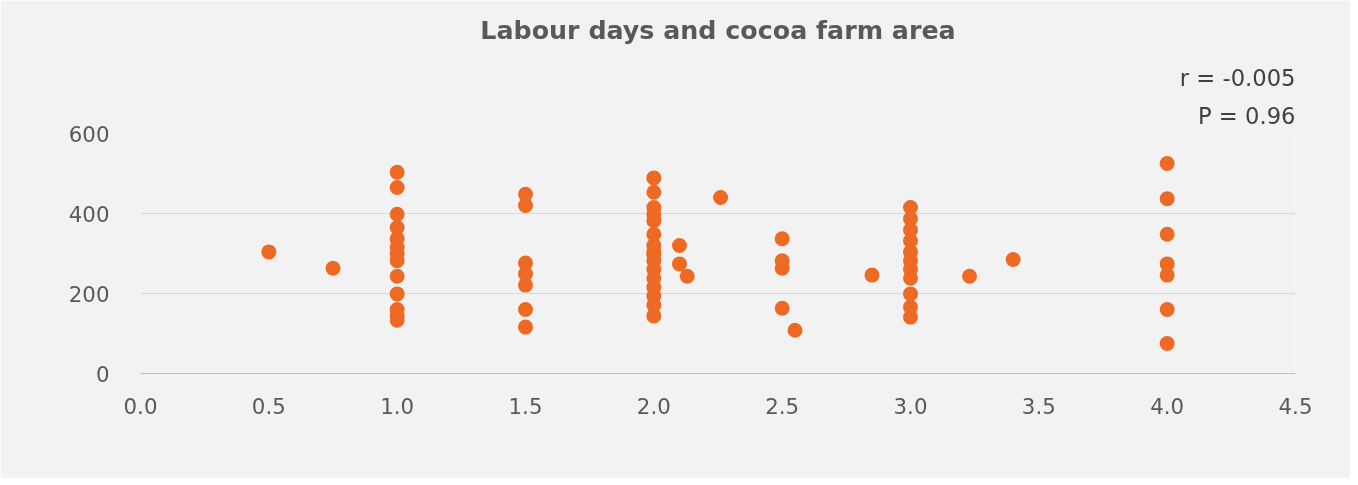  Describe the element at coordinates (653, 406) in the screenshot. I see `x-tick-label: 2.0` at that location.